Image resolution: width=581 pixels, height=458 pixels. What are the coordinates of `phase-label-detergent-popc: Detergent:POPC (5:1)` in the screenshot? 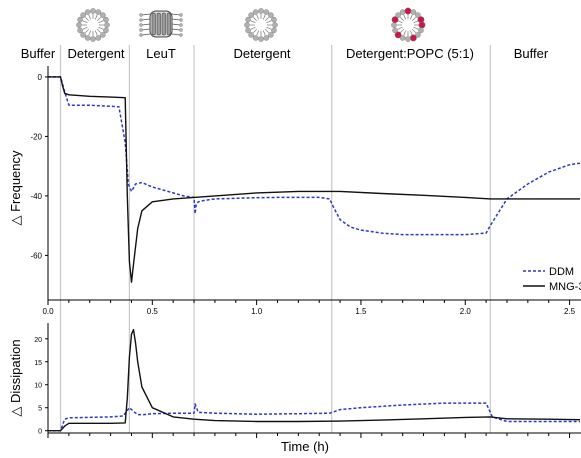 It's located at (410, 53).